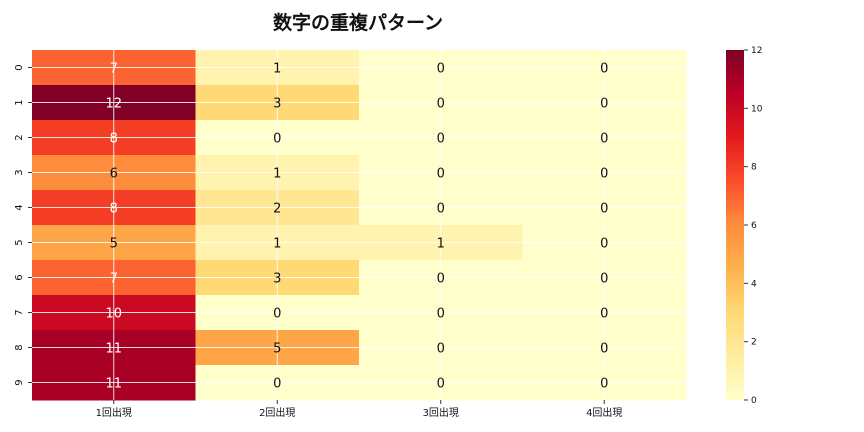 Image resolution: width=864 pixels, height=432 pixels. Describe the element at coordinates (754, 168) in the screenshot. I see `colorbar-tick-label: 8` at that location.